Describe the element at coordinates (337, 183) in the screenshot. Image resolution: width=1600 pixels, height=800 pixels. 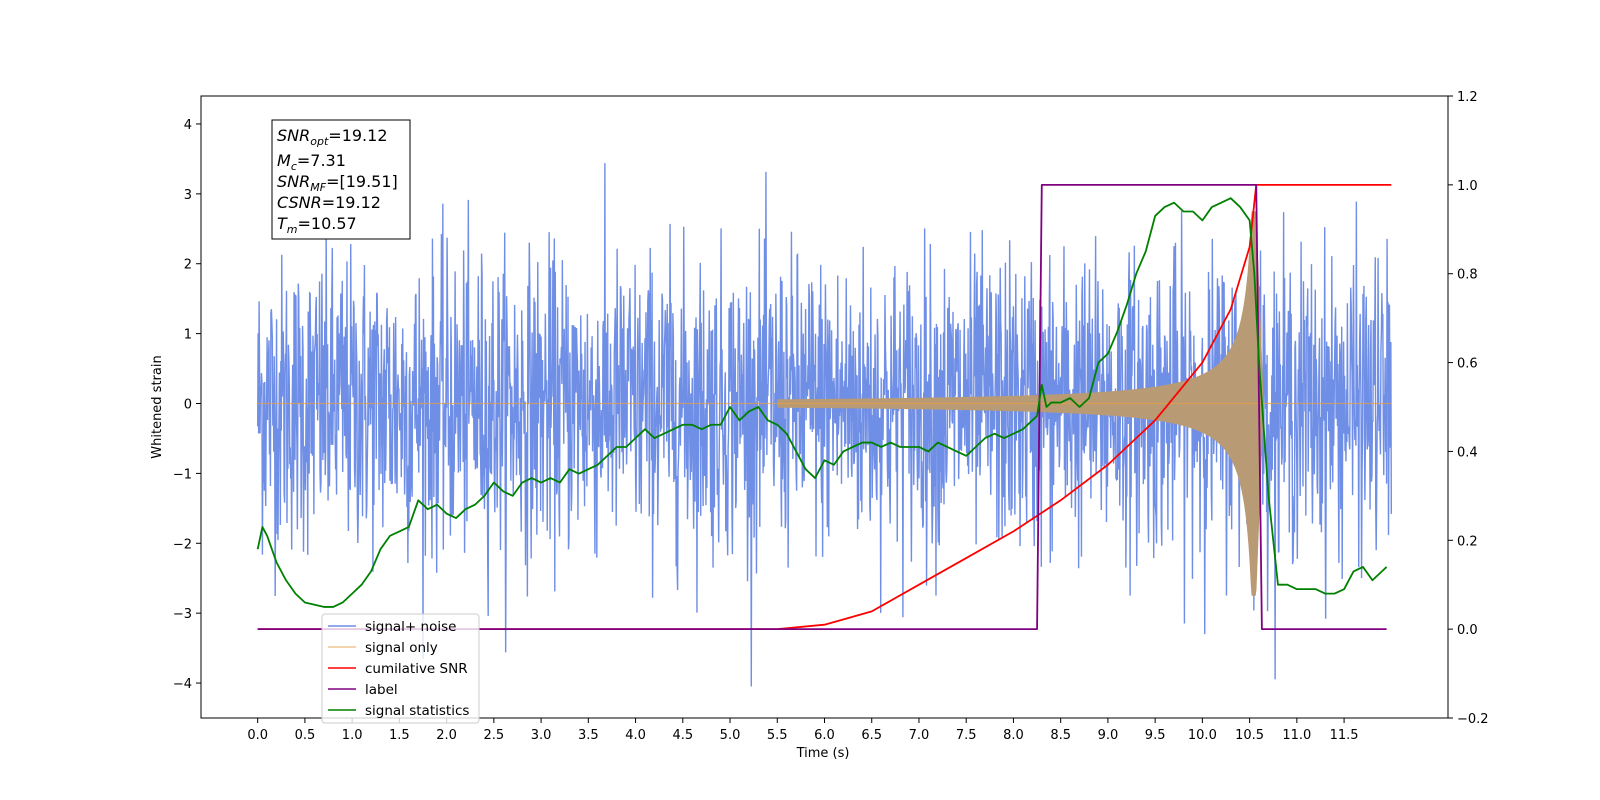
I see `annotation-snr-mf: SNRMF=[19.51]` at that location.